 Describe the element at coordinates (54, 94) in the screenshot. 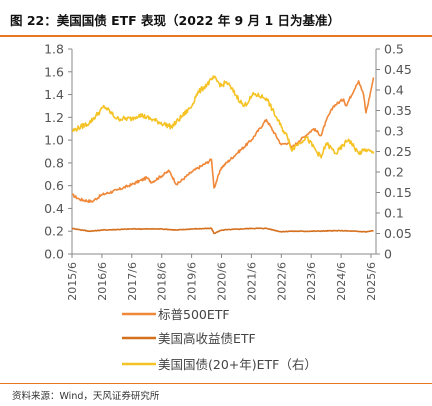

I see `left-tick-label: 1.4` at that location.